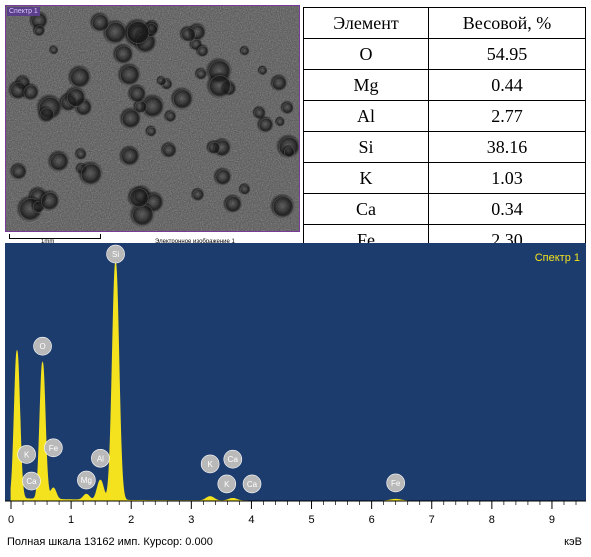 This screenshot has height=557, width=591. I want to click on x-axis-ticks: 0 1 2 3 4 5 6 7 8 9, so click(292, 513).